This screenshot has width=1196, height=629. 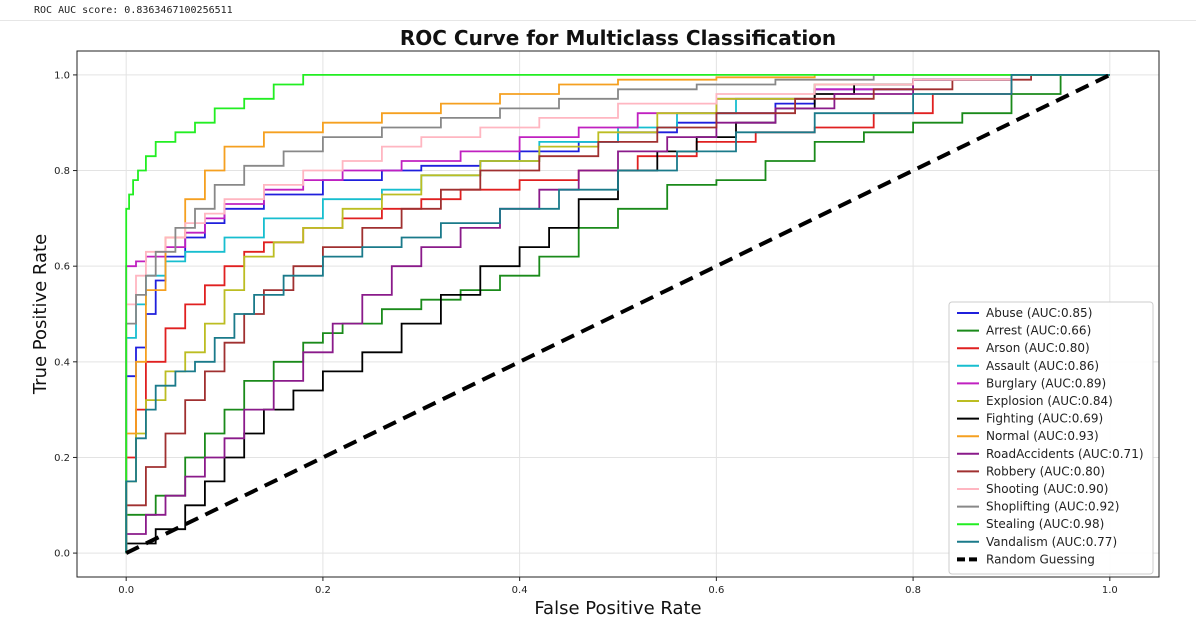 I want to click on y-tick-label: 0.8, so click(x=62, y=171).